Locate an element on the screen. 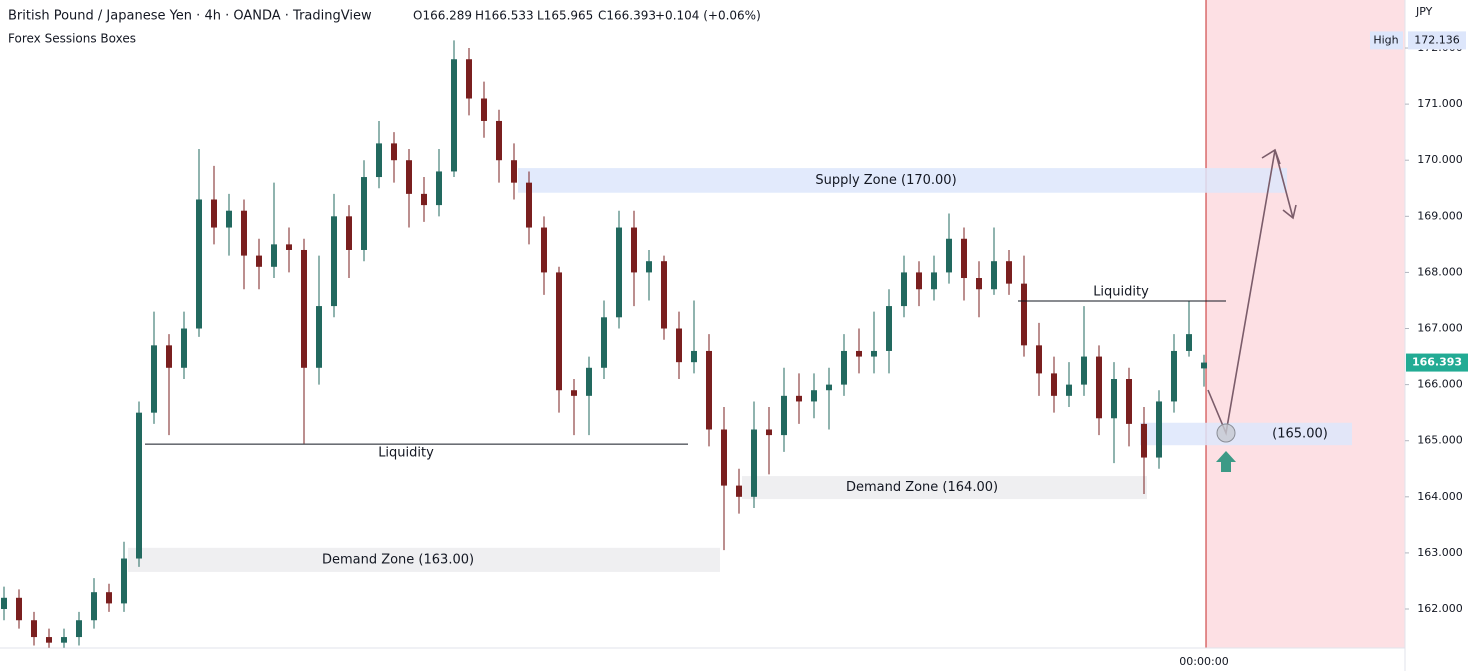 This screenshot has width=1468, height=671. low-value: L165.965 is located at coordinates (565, 16).